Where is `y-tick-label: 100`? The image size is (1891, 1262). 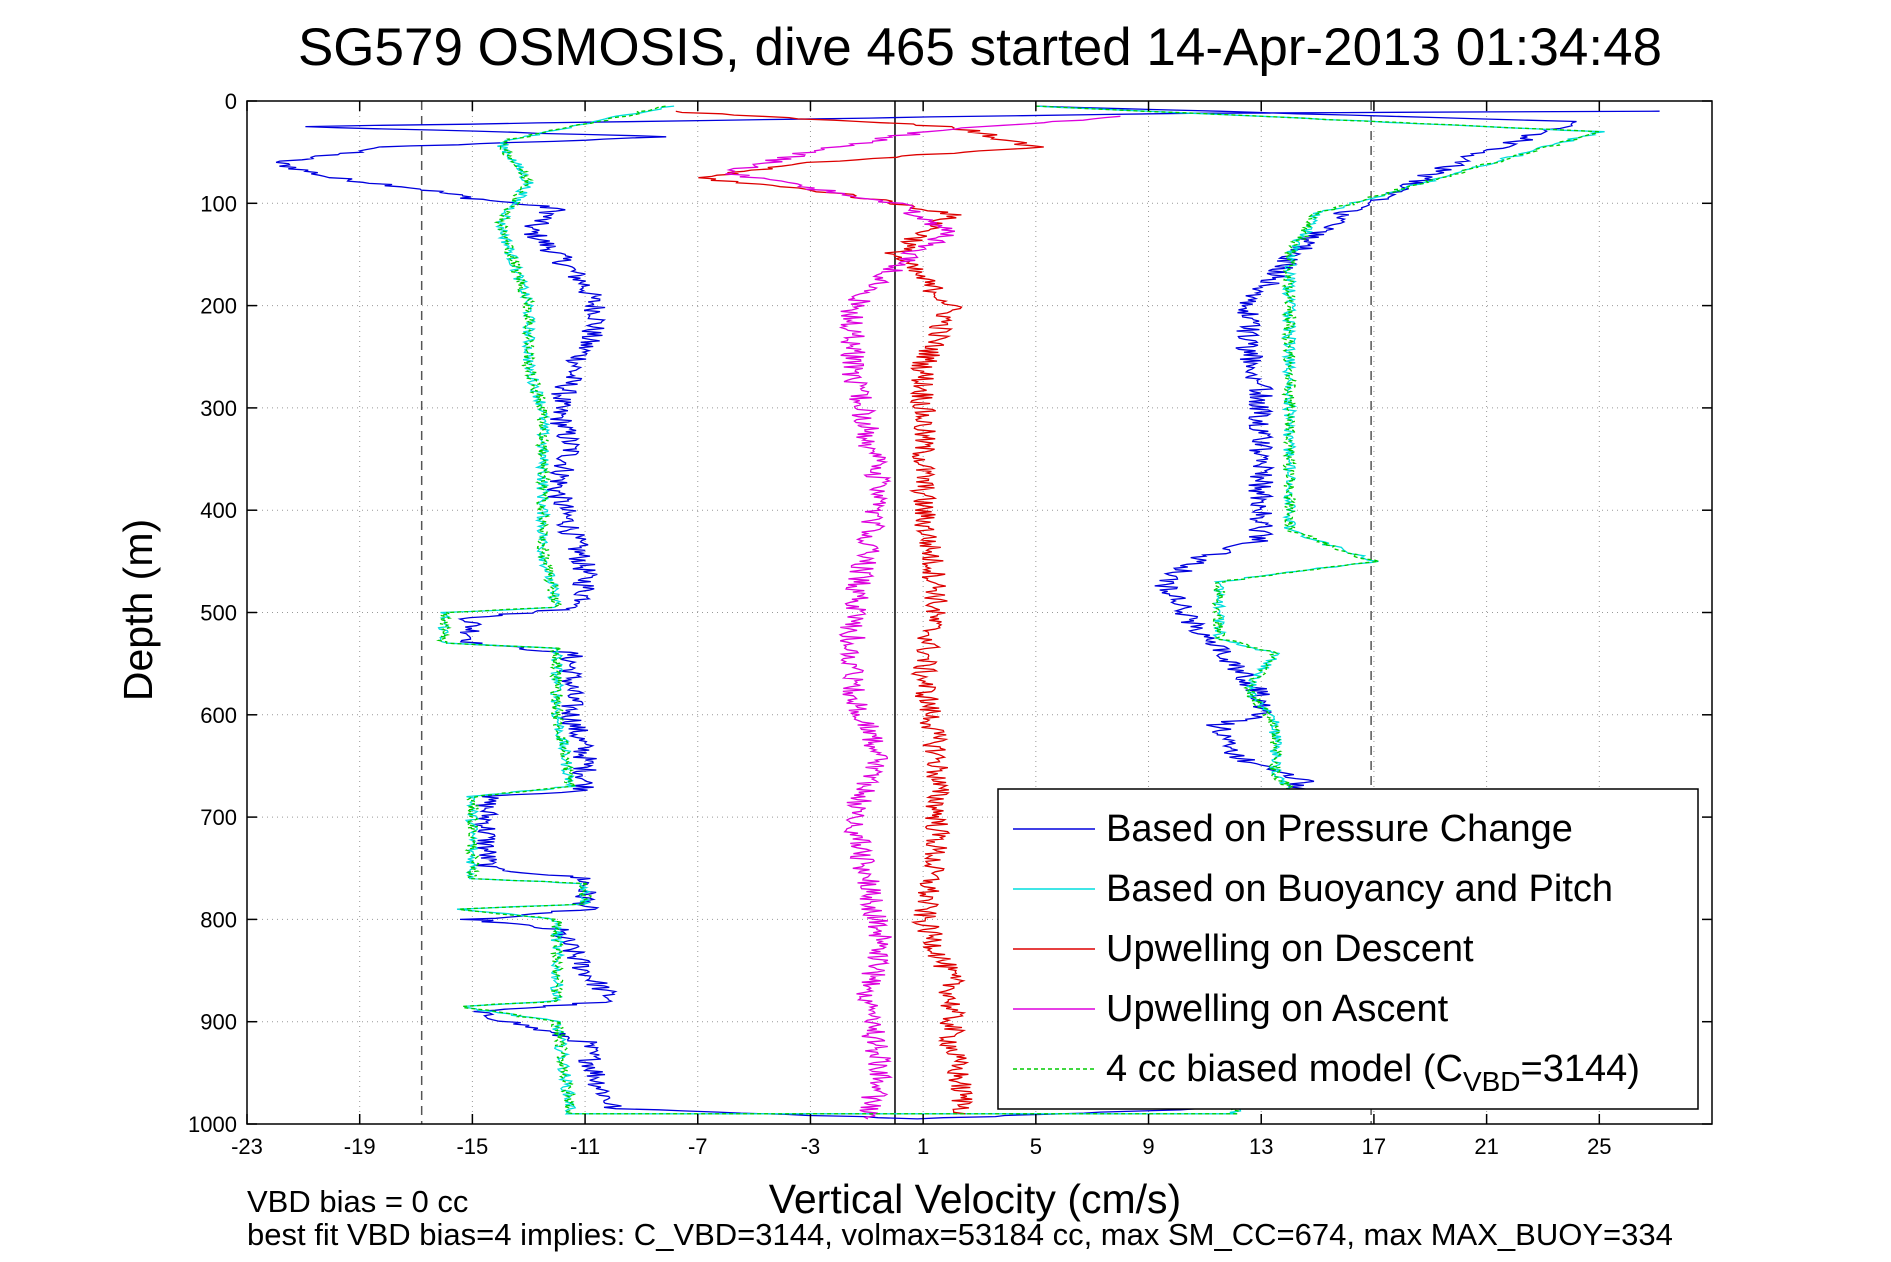
y-tick-label: 100 is located at coordinates (218, 203).